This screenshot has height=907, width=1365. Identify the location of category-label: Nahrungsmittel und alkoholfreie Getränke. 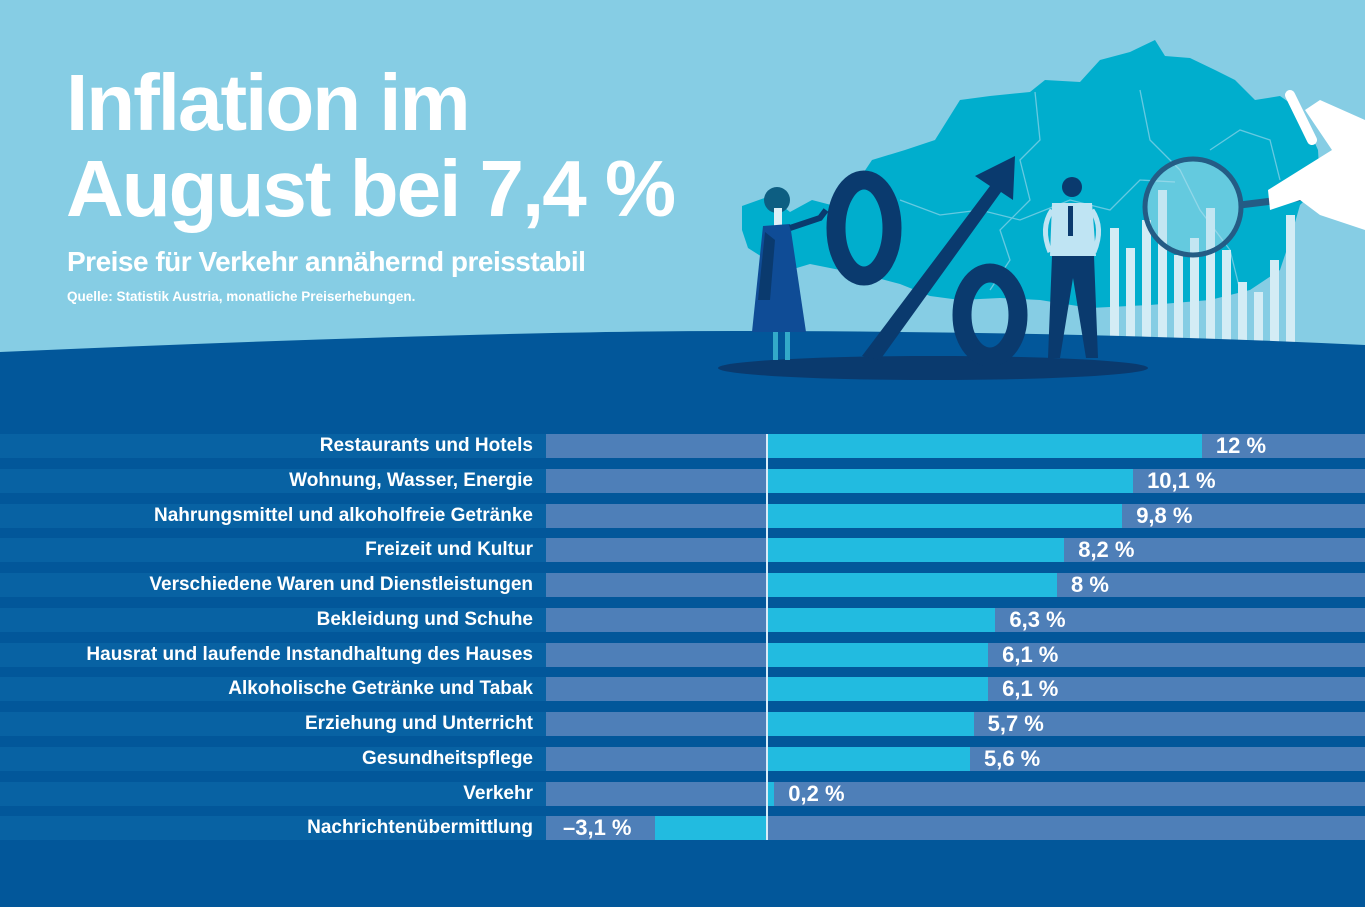
(273, 515).